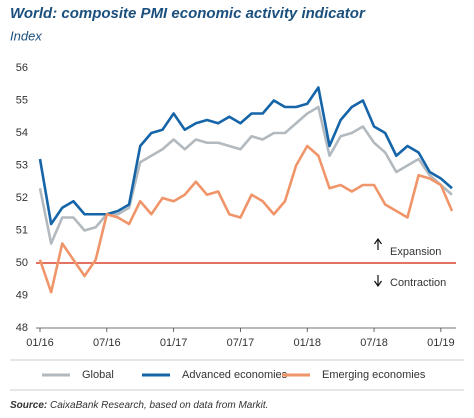 This screenshot has height=418, width=474. What do you see at coordinates (22, 263) in the screenshot?
I see `y-tick-label: 50` at bounding box center [22, 263].